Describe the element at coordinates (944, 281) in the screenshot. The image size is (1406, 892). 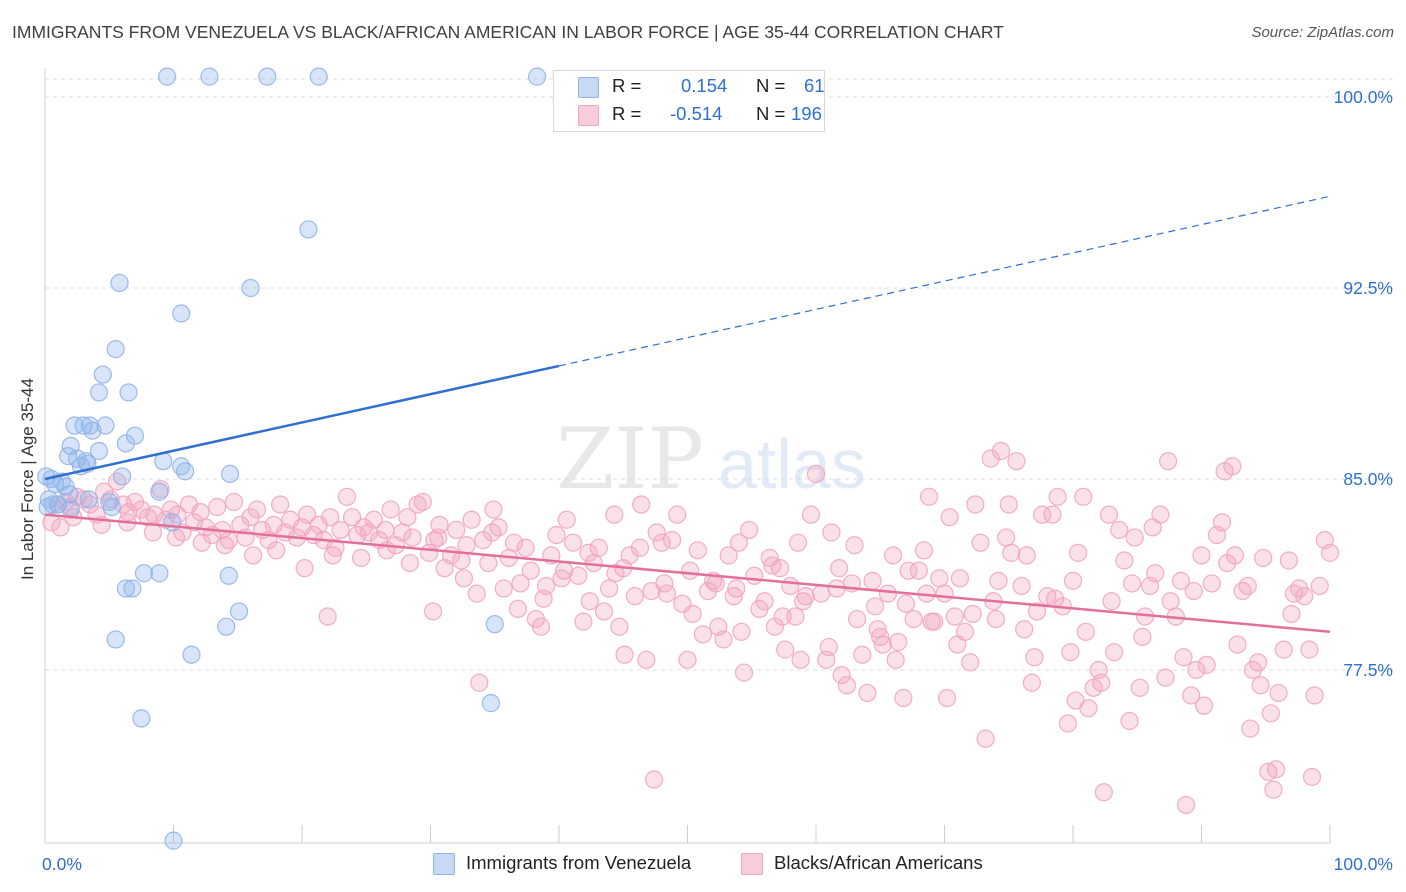
I see `trend-line-venezuela-projection` at that location.